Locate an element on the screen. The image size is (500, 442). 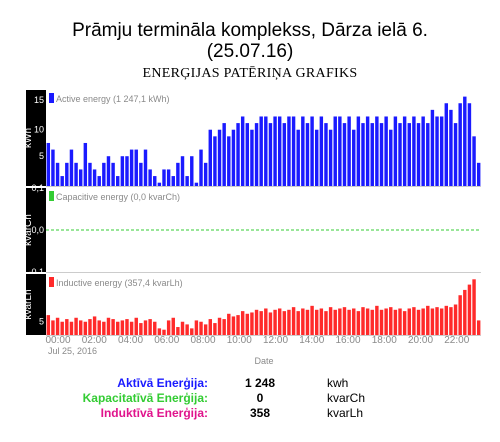
legend-label: Capacitive energy (0,0 kvarCh) is located at coordinates (118, 197).